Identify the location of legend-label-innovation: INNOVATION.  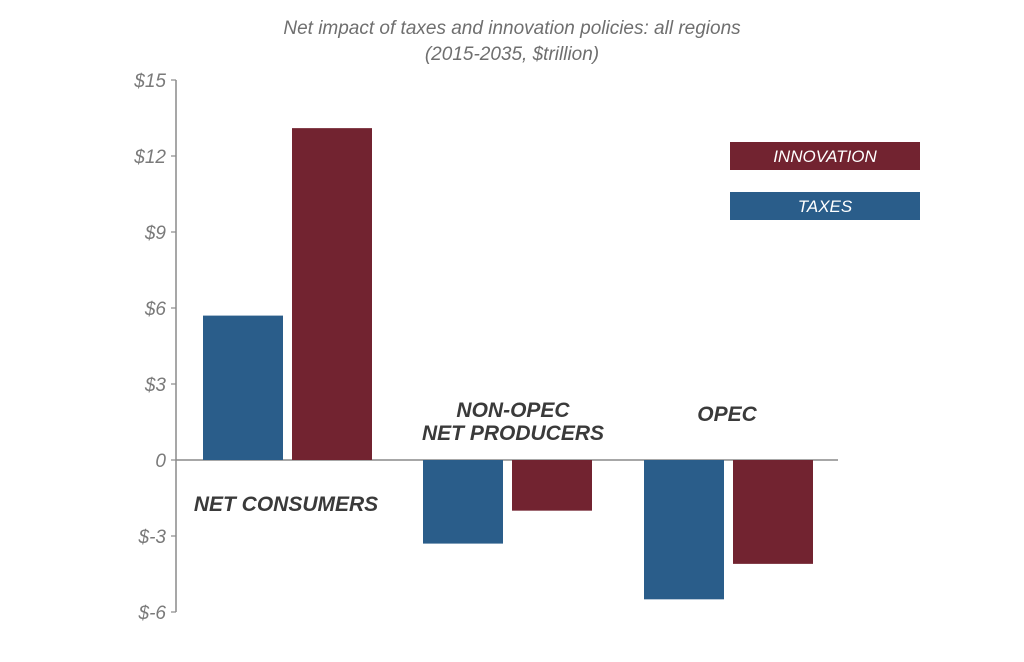
(825, 156).